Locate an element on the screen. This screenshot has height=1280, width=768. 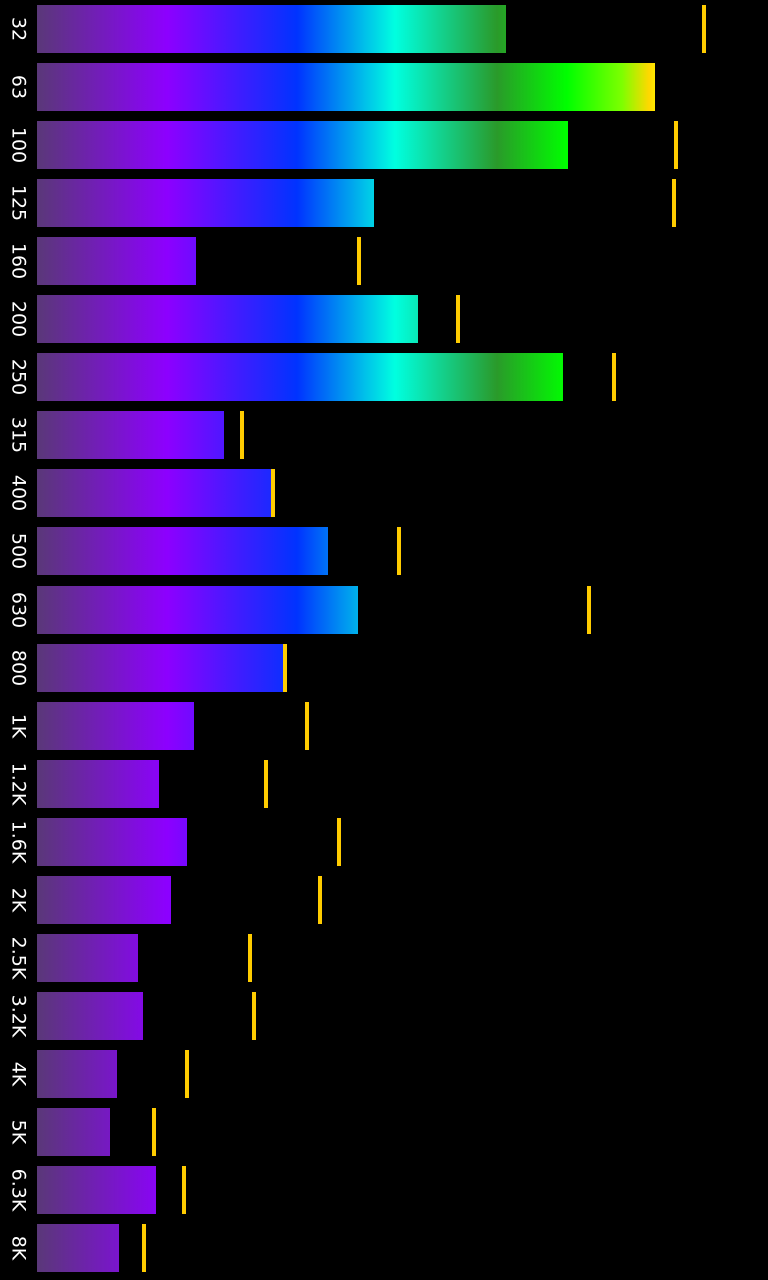
band-frequency-text: 315 is located at coordinates (18, 435).